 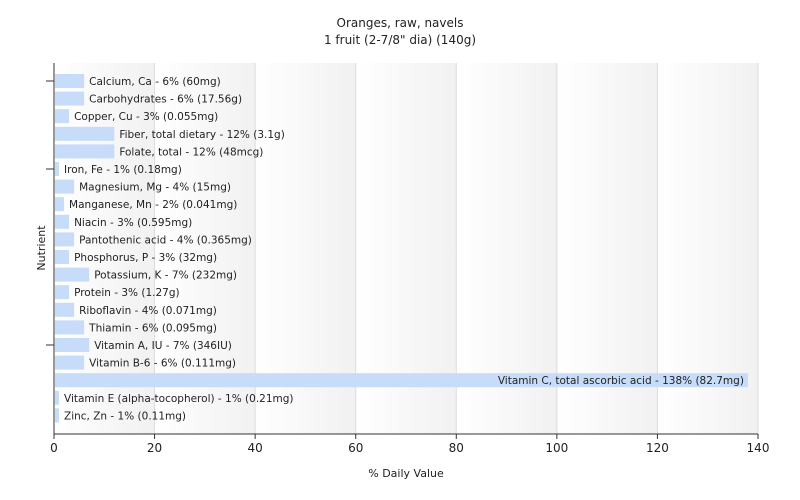 I want to click on x-tick-label: 0, so click(x=54, y=448).